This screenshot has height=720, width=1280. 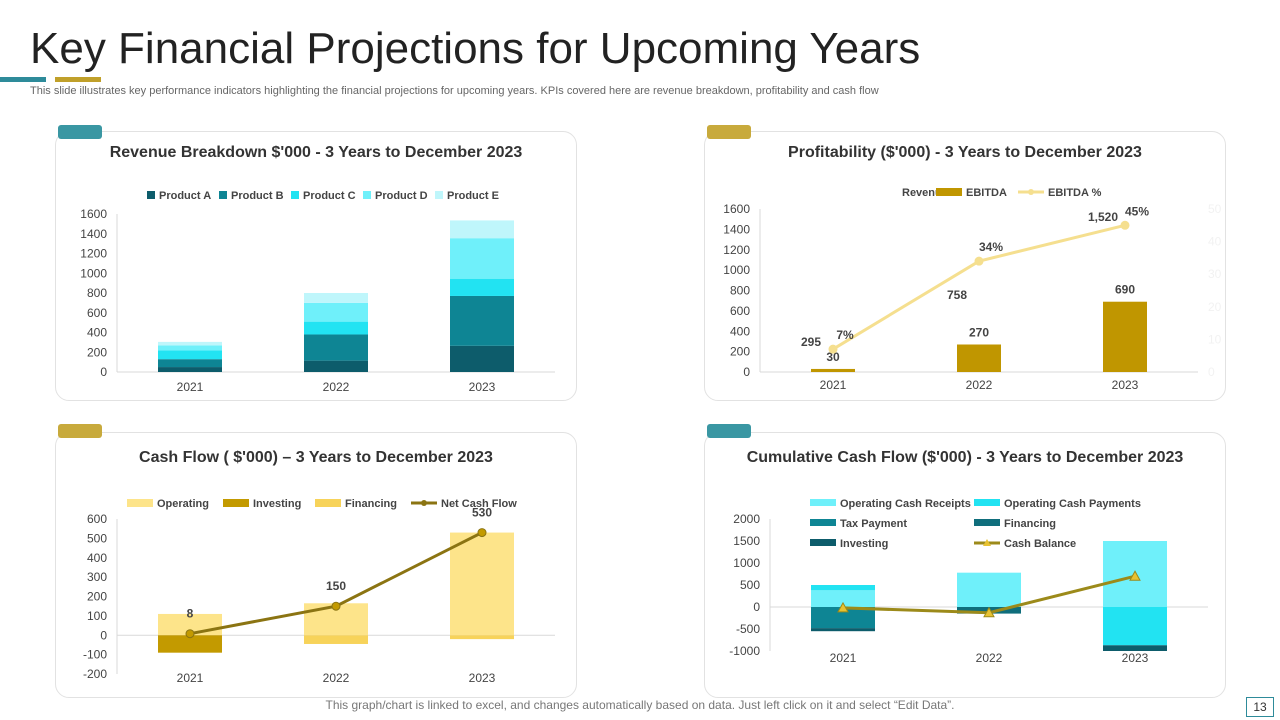 What do you see at coordinates (190, 678) in the screenshot?
I see `x-tick-label: 2021` at bounding box center [190, 678].